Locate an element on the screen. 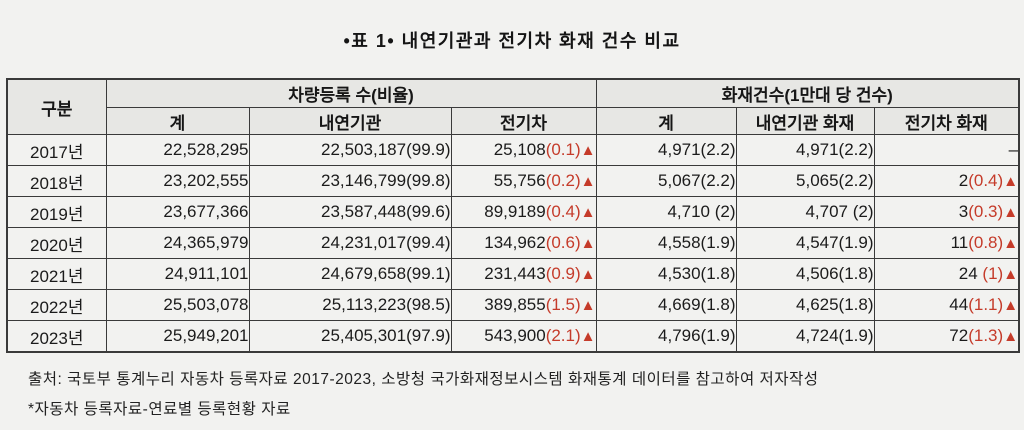 This screenshot has height=430, width=1024. reg-total-cell: 24,365,979 is located at coordinates (177, 243).